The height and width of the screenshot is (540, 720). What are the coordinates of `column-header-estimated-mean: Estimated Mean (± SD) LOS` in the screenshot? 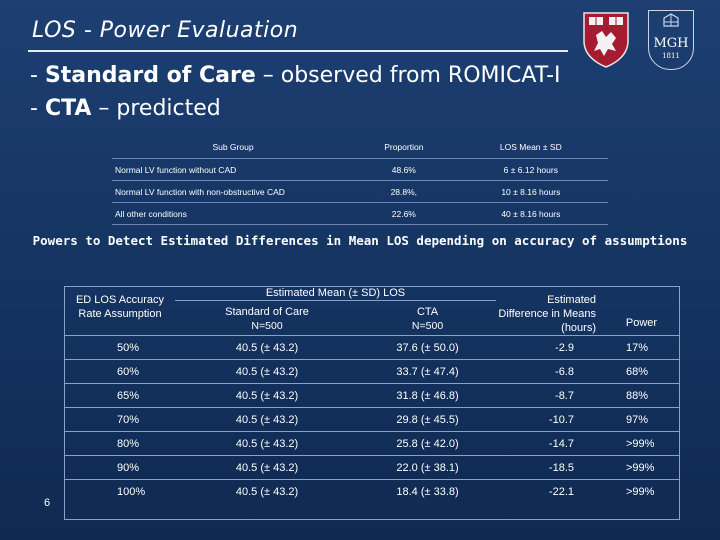 It's located at (335, 294).